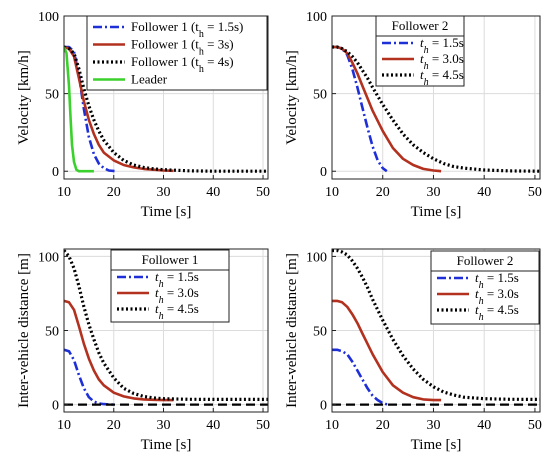 Image resolution: width=550 pixels, height=466 pixels. What do you see at coordinates (182, 47) in the screenshot?
I see `legend-label: Follower 1 (th = 3s)` at bounding box center [182, 47].